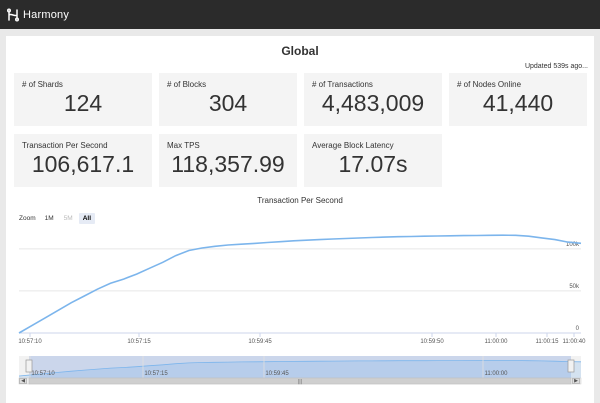 This screenshot has height=403, width=600. What do you see at coordinates (497, 342) in the screenshot?
I see `x-tick-label: 11:00:00` at bounding box center [497, 342].